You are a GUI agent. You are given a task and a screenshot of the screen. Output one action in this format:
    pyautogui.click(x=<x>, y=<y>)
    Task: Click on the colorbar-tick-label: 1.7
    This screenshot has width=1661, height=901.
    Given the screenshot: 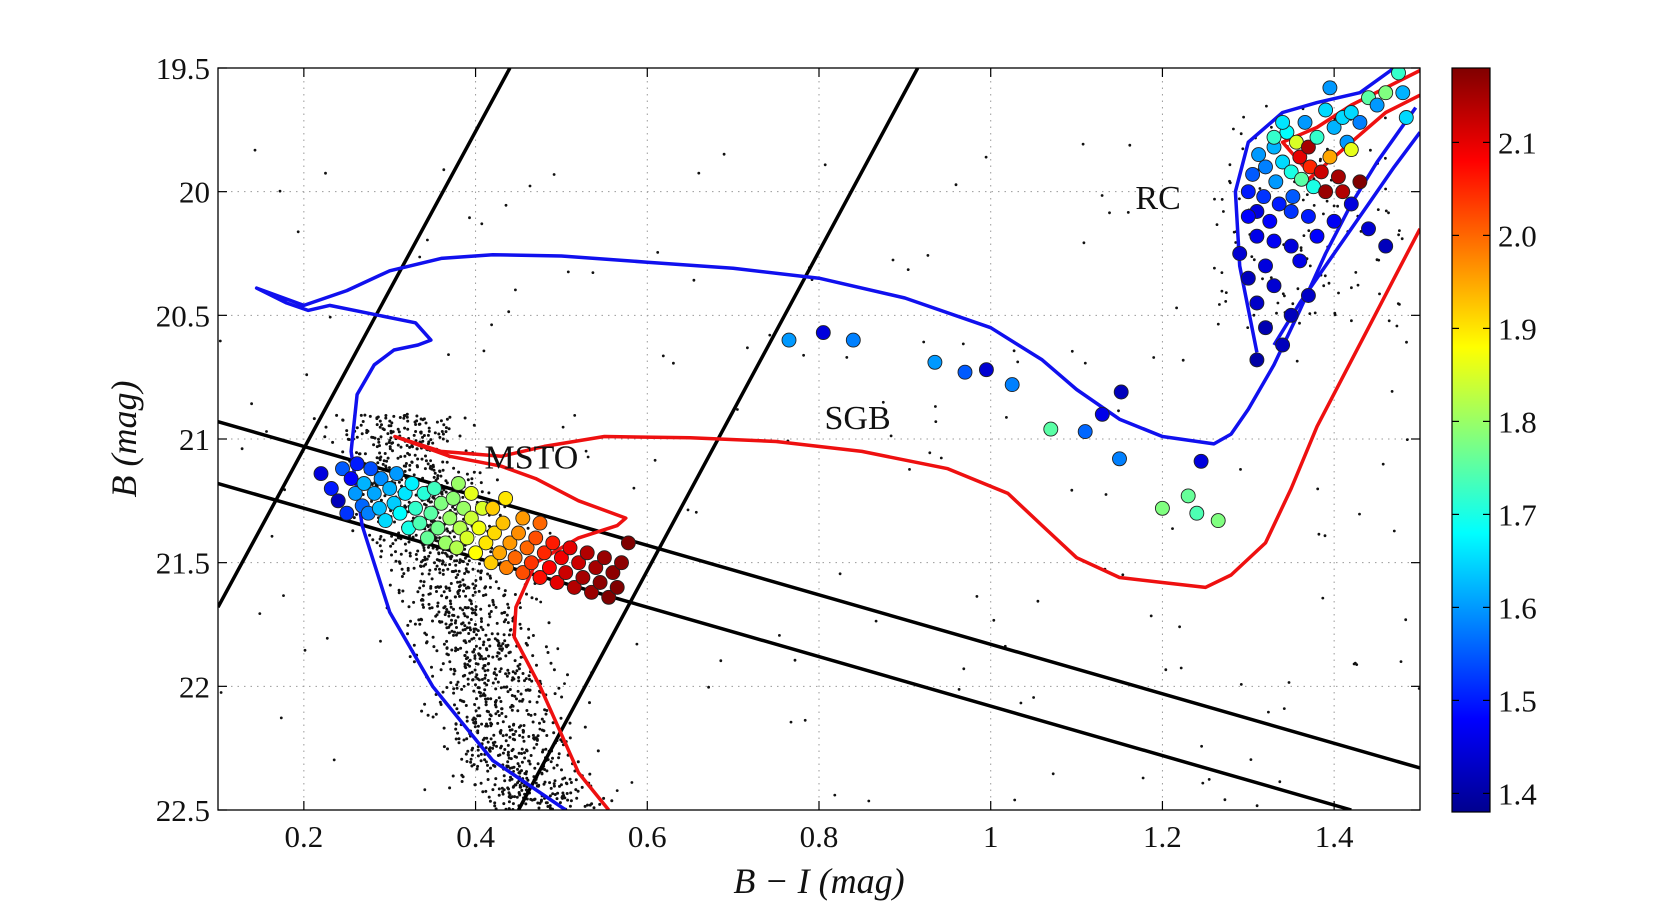 What is the action you would take?
    pyautogui.click(x=1517, y=514)
    